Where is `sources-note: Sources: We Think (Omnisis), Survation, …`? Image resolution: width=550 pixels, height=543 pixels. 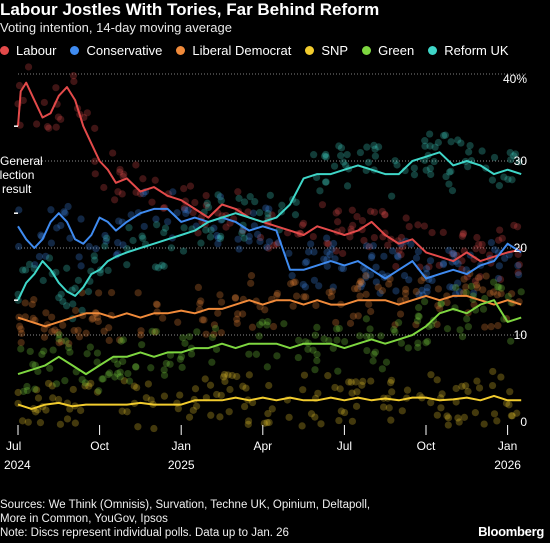
sources-note: Sources: We Think (Omnisis), Survation, … is located at coordinates (185, 519).